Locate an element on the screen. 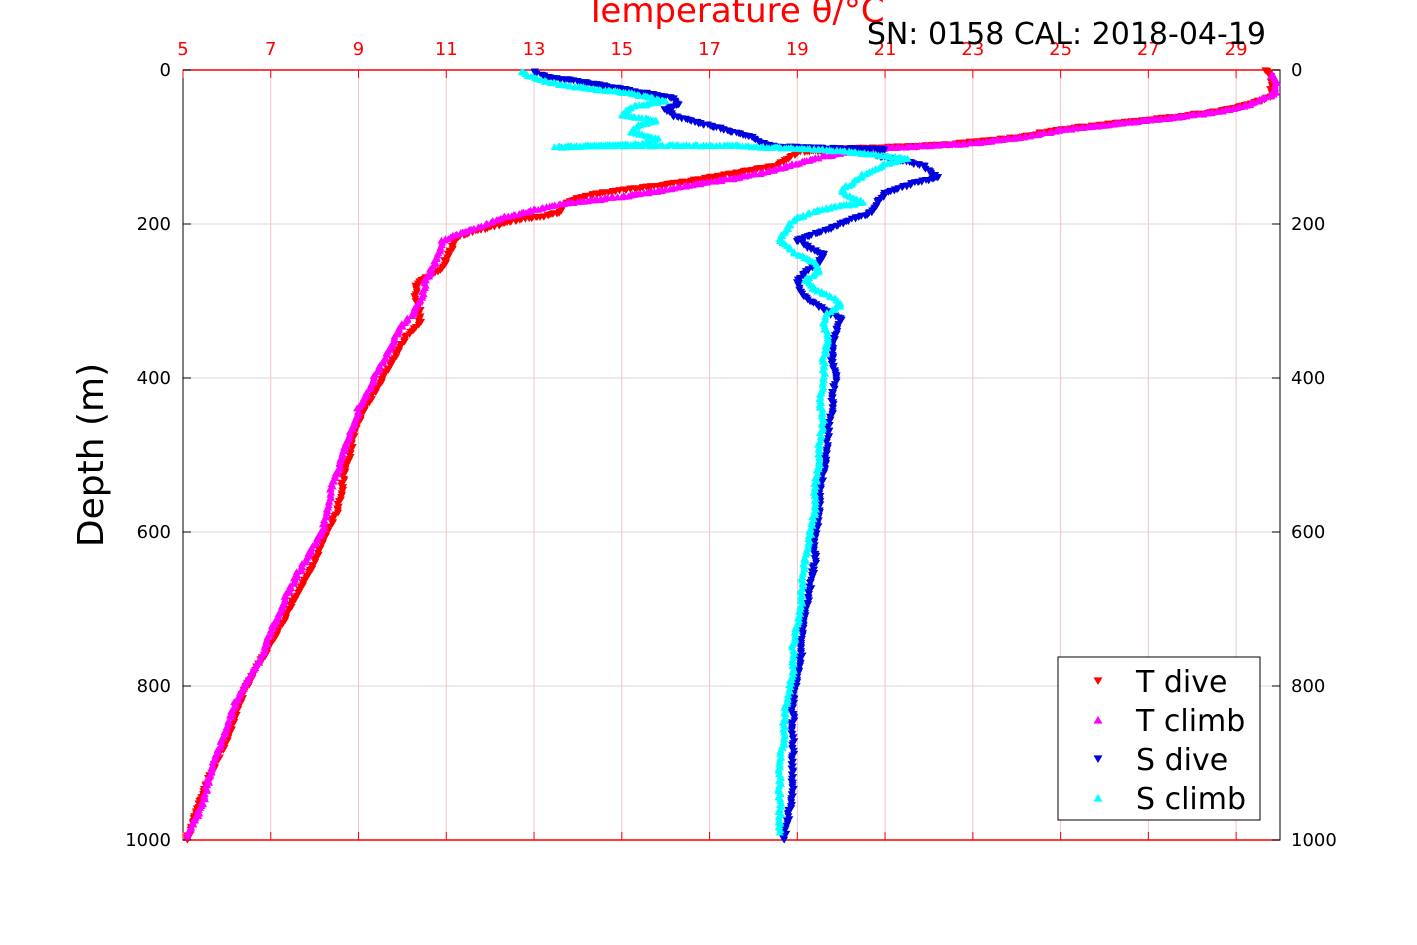 This screenshot has height=945, width=1417. x-tick-label: 29 is located at coordinates (1236, 49).